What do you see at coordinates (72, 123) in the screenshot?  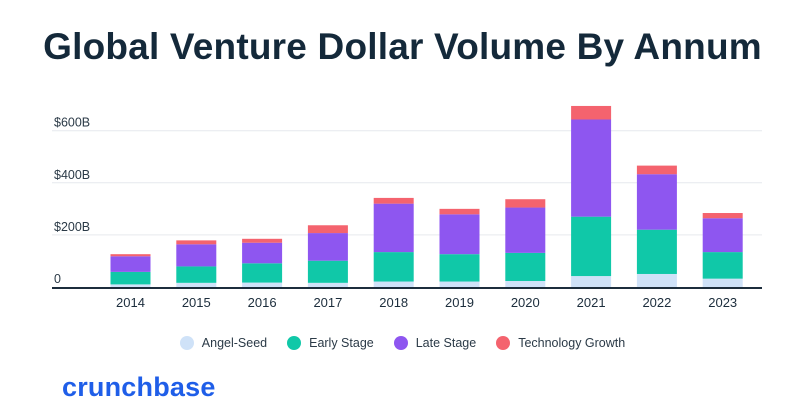 I see `y-tick-label: $600B` at bounding box center [72, 123].